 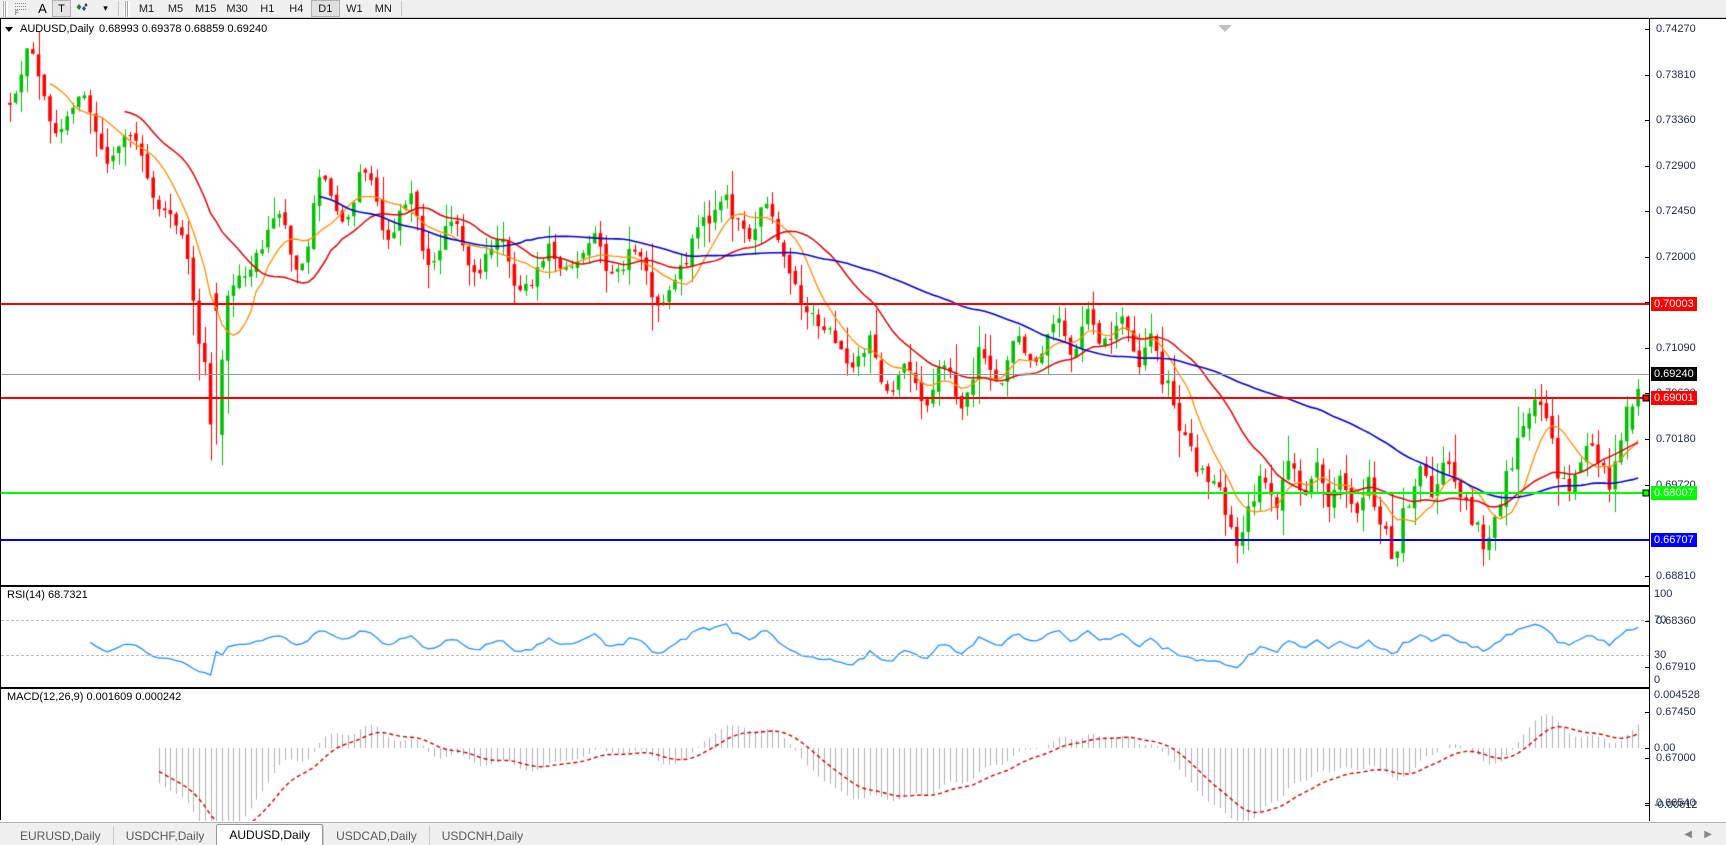 What do you see at coordinates (383, 8) in the screenshot?
I see `timeframe-mn: MN` at bounding box center [383, 8].